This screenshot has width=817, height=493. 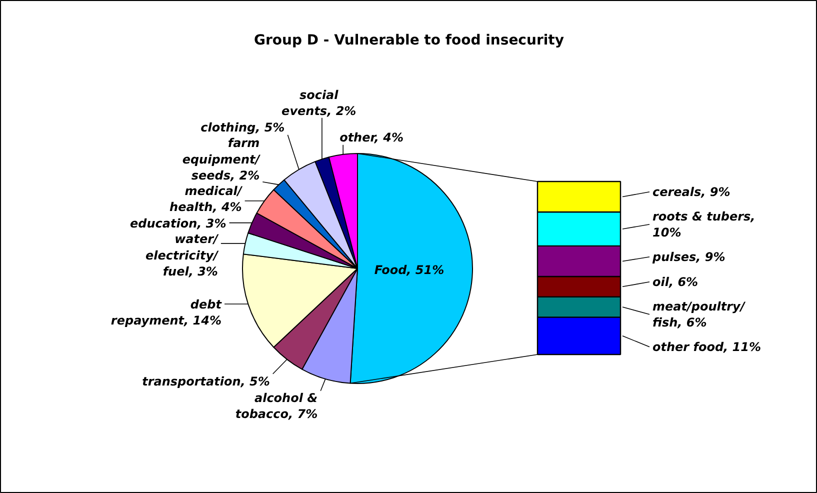 I want to click on slice-label: other, 4%, so click(x=372, y=137).